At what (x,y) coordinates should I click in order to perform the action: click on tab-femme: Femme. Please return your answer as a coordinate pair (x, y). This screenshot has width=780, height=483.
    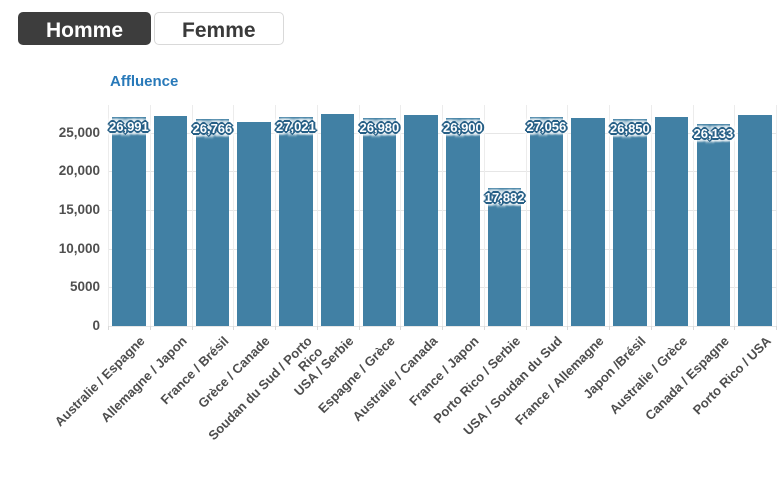
    Looking at the image, I should click on (219, 28).